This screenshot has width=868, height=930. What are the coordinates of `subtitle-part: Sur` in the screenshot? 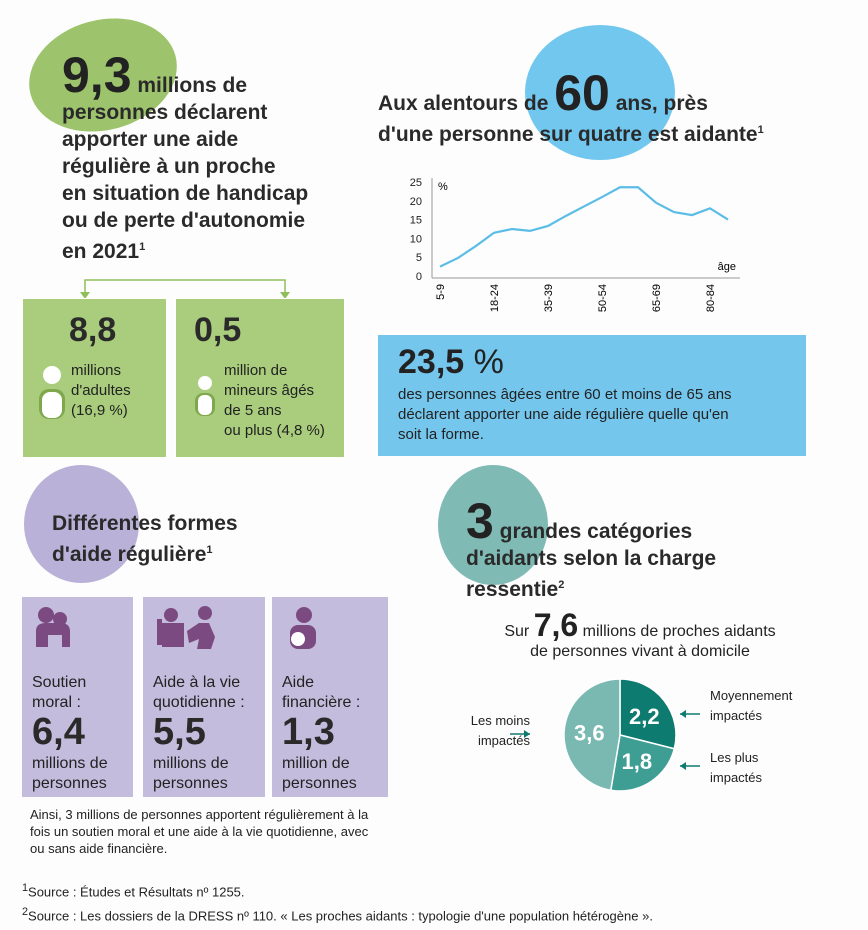 It's located at (517, 631).